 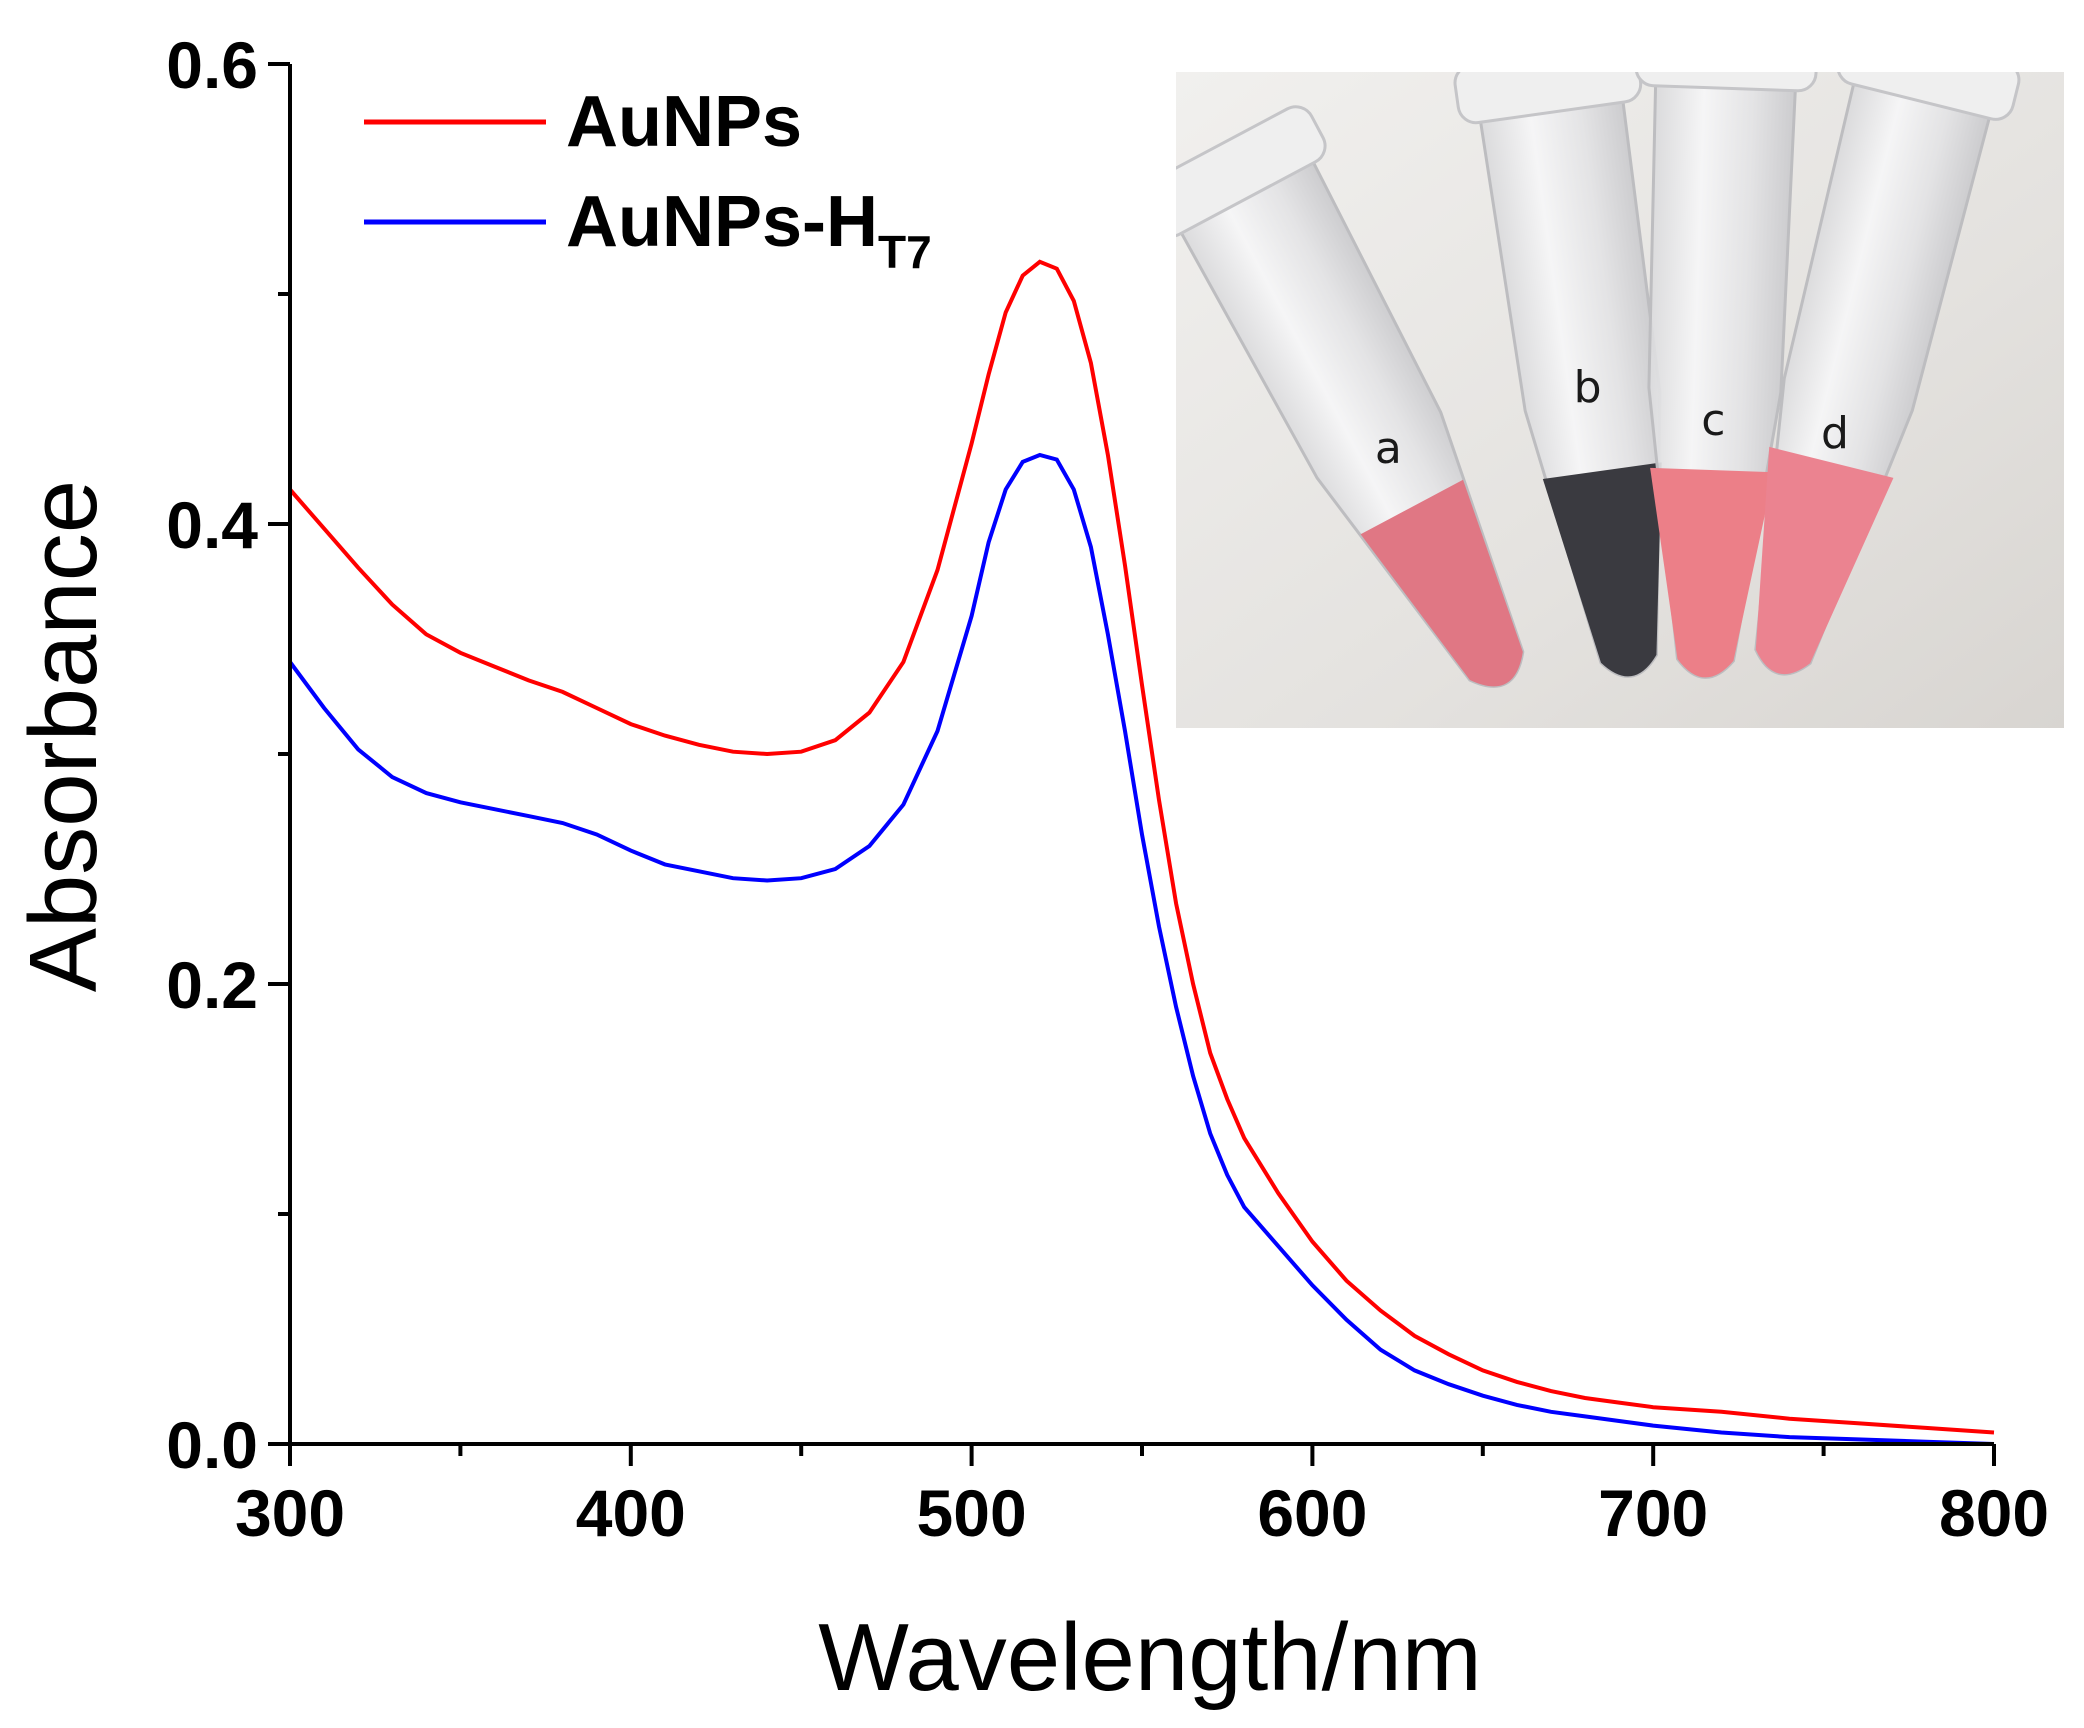 I want to click on liquid-b, so click(x=1602, y=569).